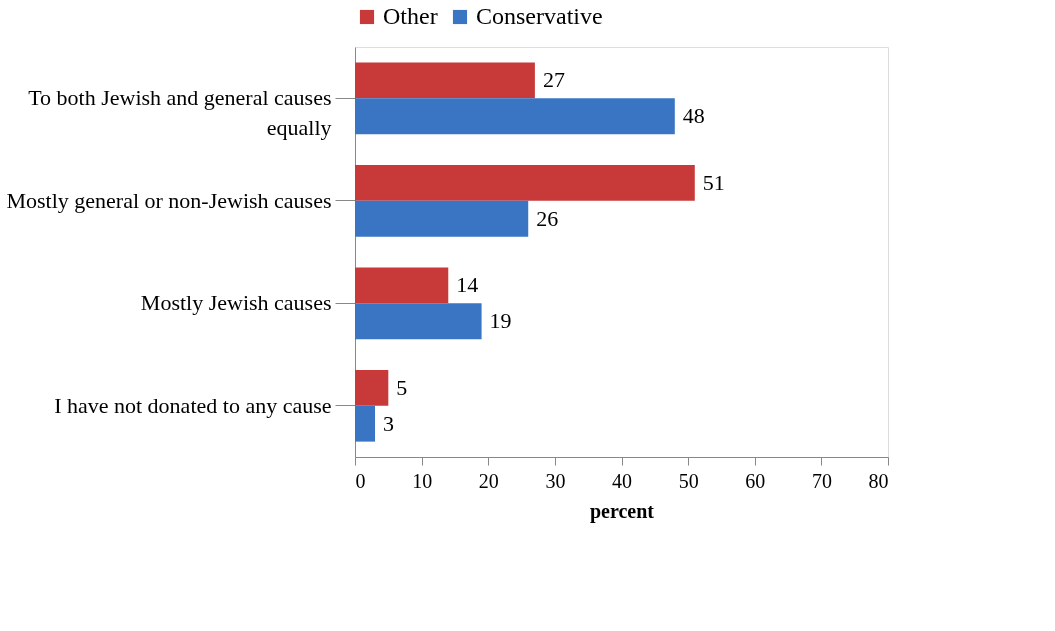 Image resolution: width=1055 pixels, height=631 pixels. What do you see at coordinates (388, 423) in the screenshot?
I see `data-label: 3` at bounding box center [388, 423].